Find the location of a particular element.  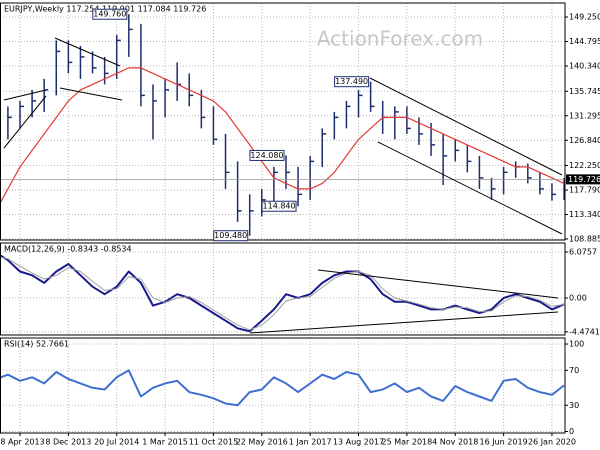

y-tick-label: 108.885 is located at coordinates (584, 238).